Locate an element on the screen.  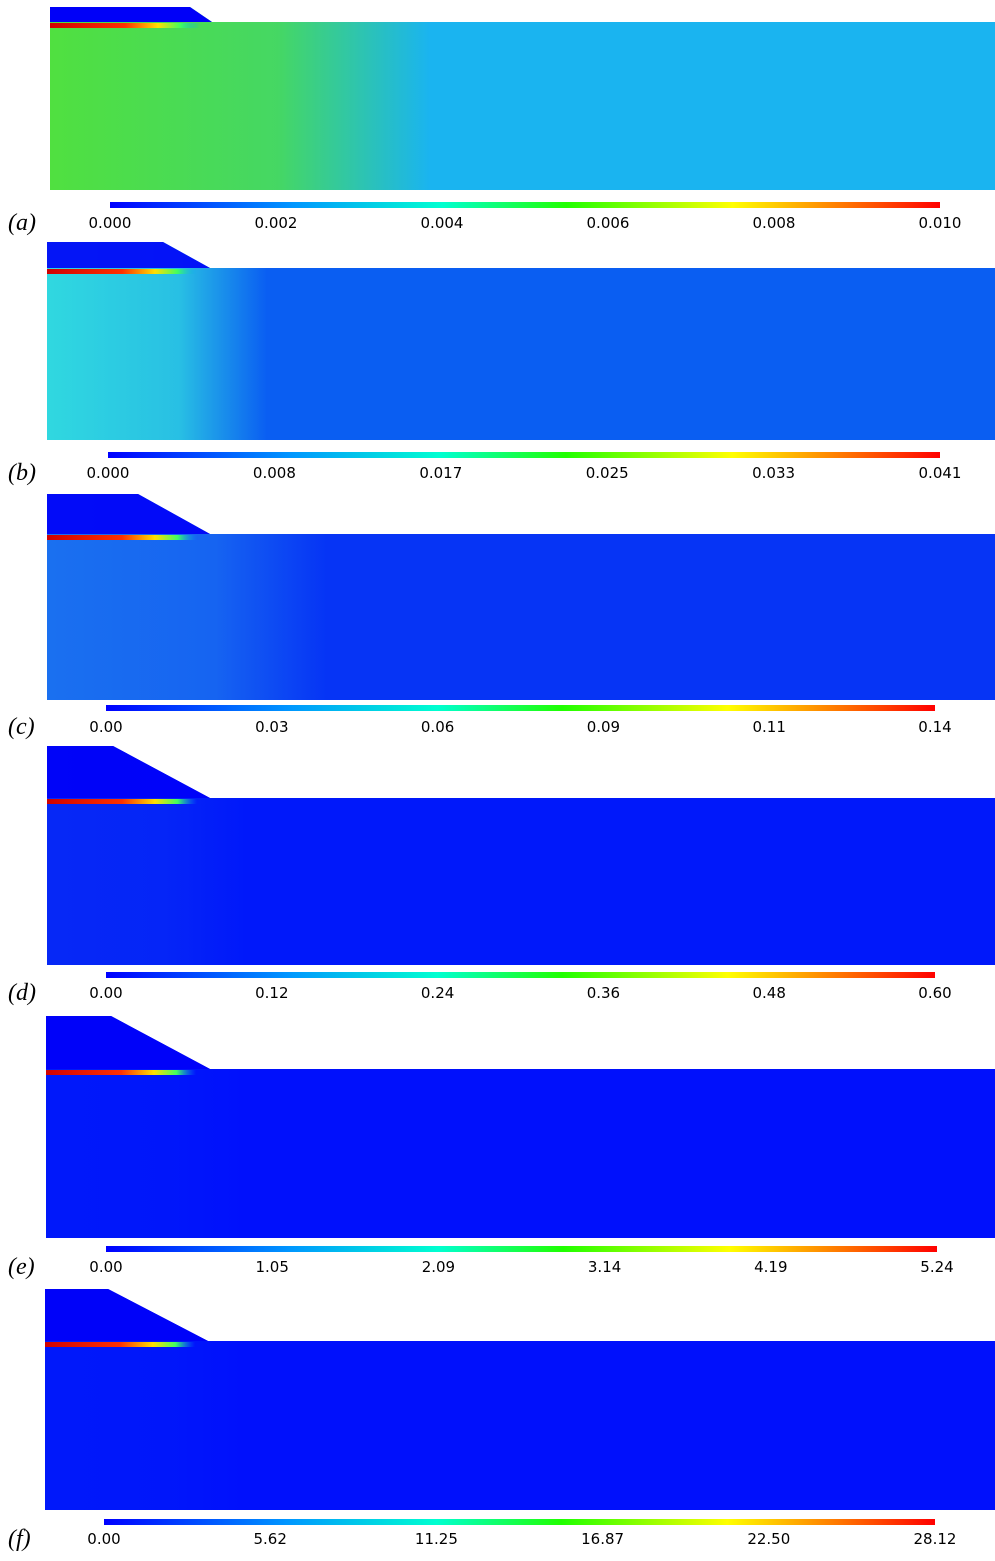
panel-label: (c) is located at coordinates (21, 727).